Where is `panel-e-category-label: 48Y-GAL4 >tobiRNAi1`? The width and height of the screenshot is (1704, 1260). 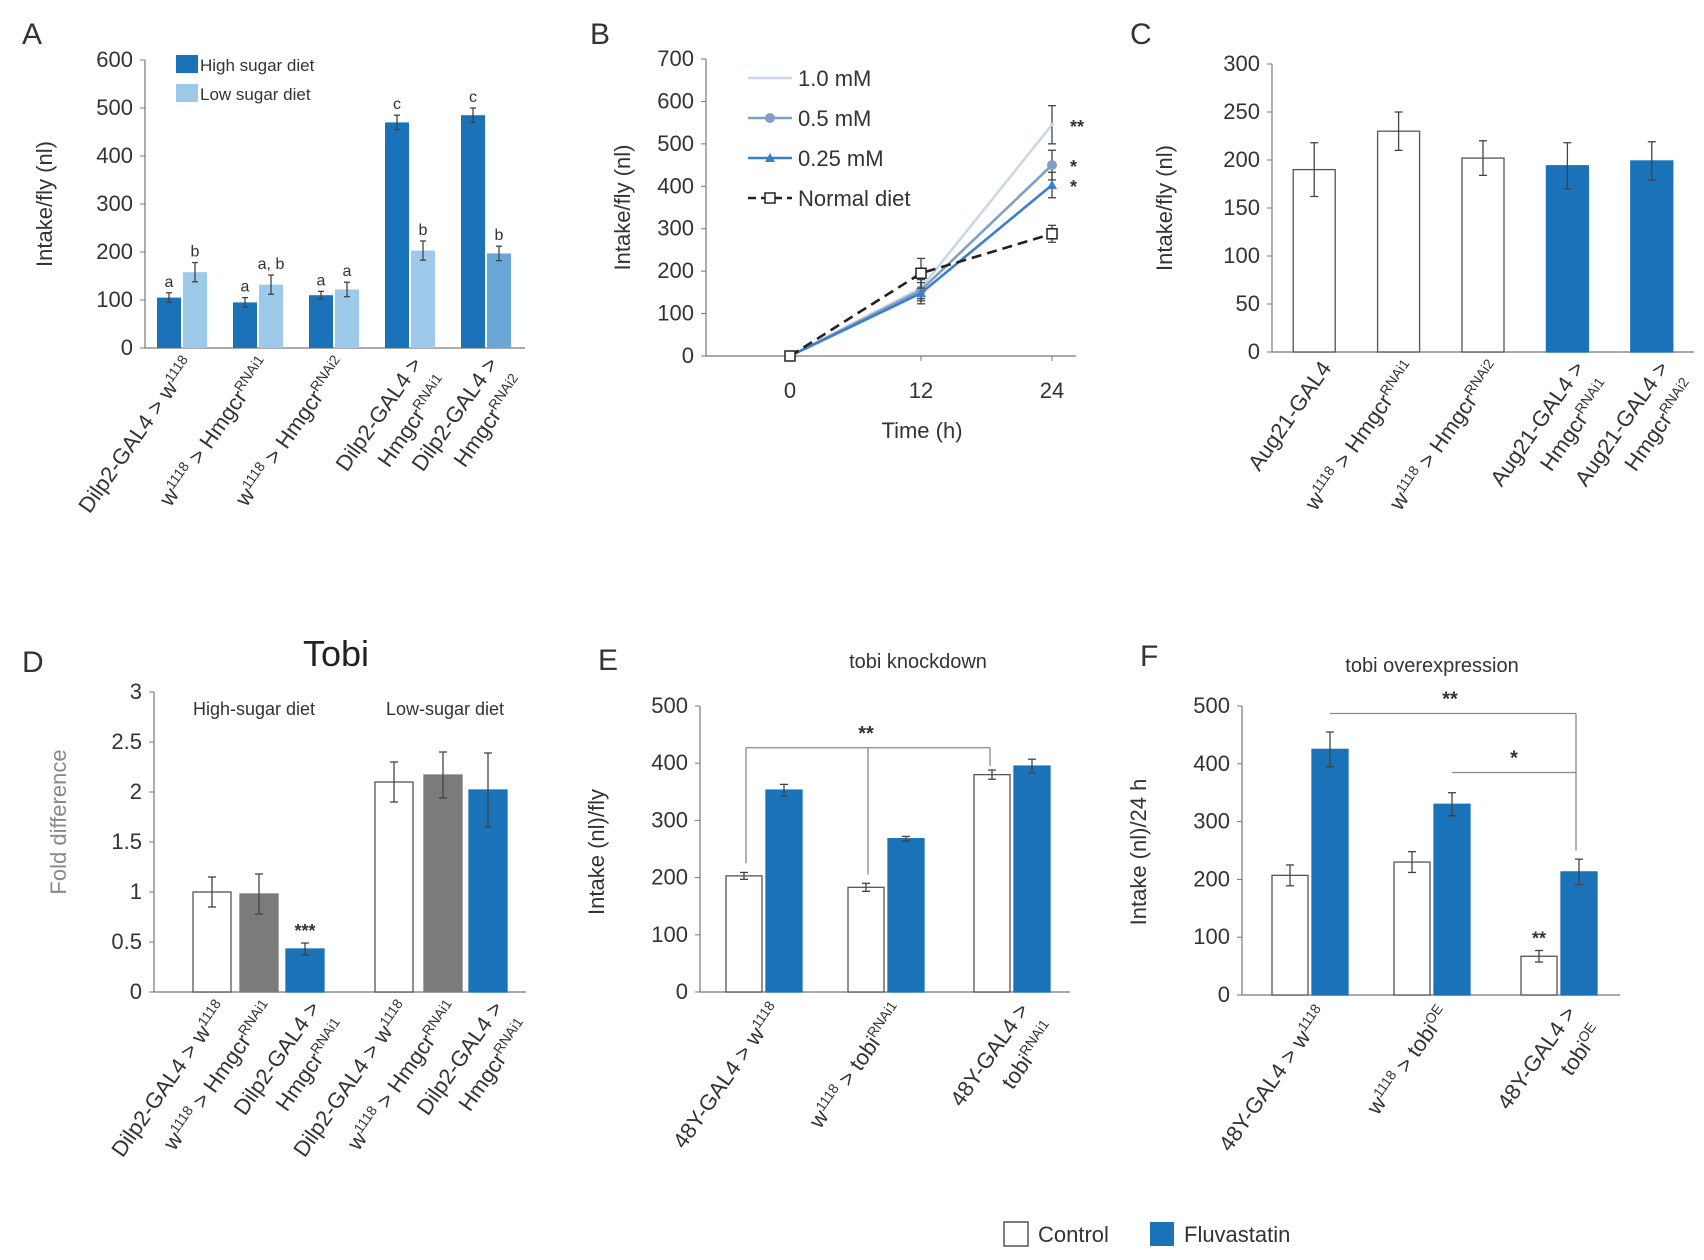 panel-e-category-label: 48Y-GAL4 >tobiRNAi1 is located at coordinates (998, 1055).